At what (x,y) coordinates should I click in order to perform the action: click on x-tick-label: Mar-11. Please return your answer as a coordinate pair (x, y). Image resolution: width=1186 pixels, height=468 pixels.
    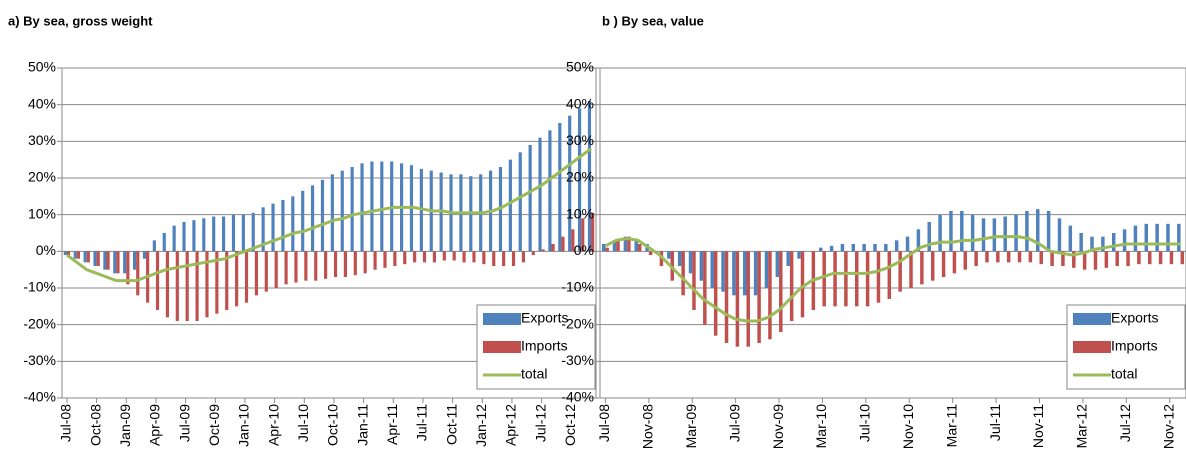
    Looking at the image, I should click on (951, 426).